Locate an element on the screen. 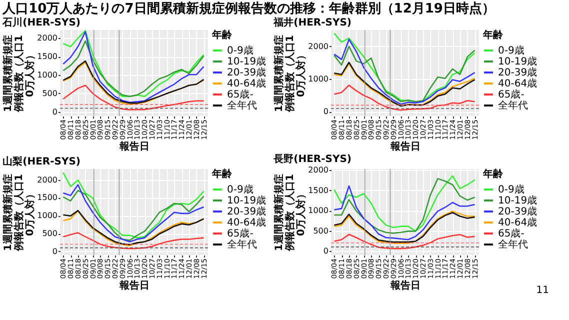  text: 11 is located at coordinates (542, 290).